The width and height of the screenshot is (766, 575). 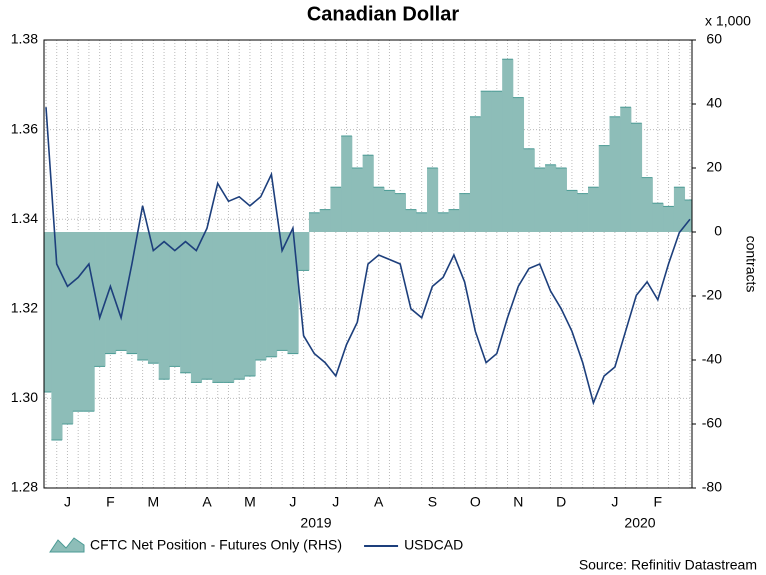 What do you see at coordinates (561, 502) in the screenshot?
I see `x-tick-label: D` at bounding box center [561, 502].